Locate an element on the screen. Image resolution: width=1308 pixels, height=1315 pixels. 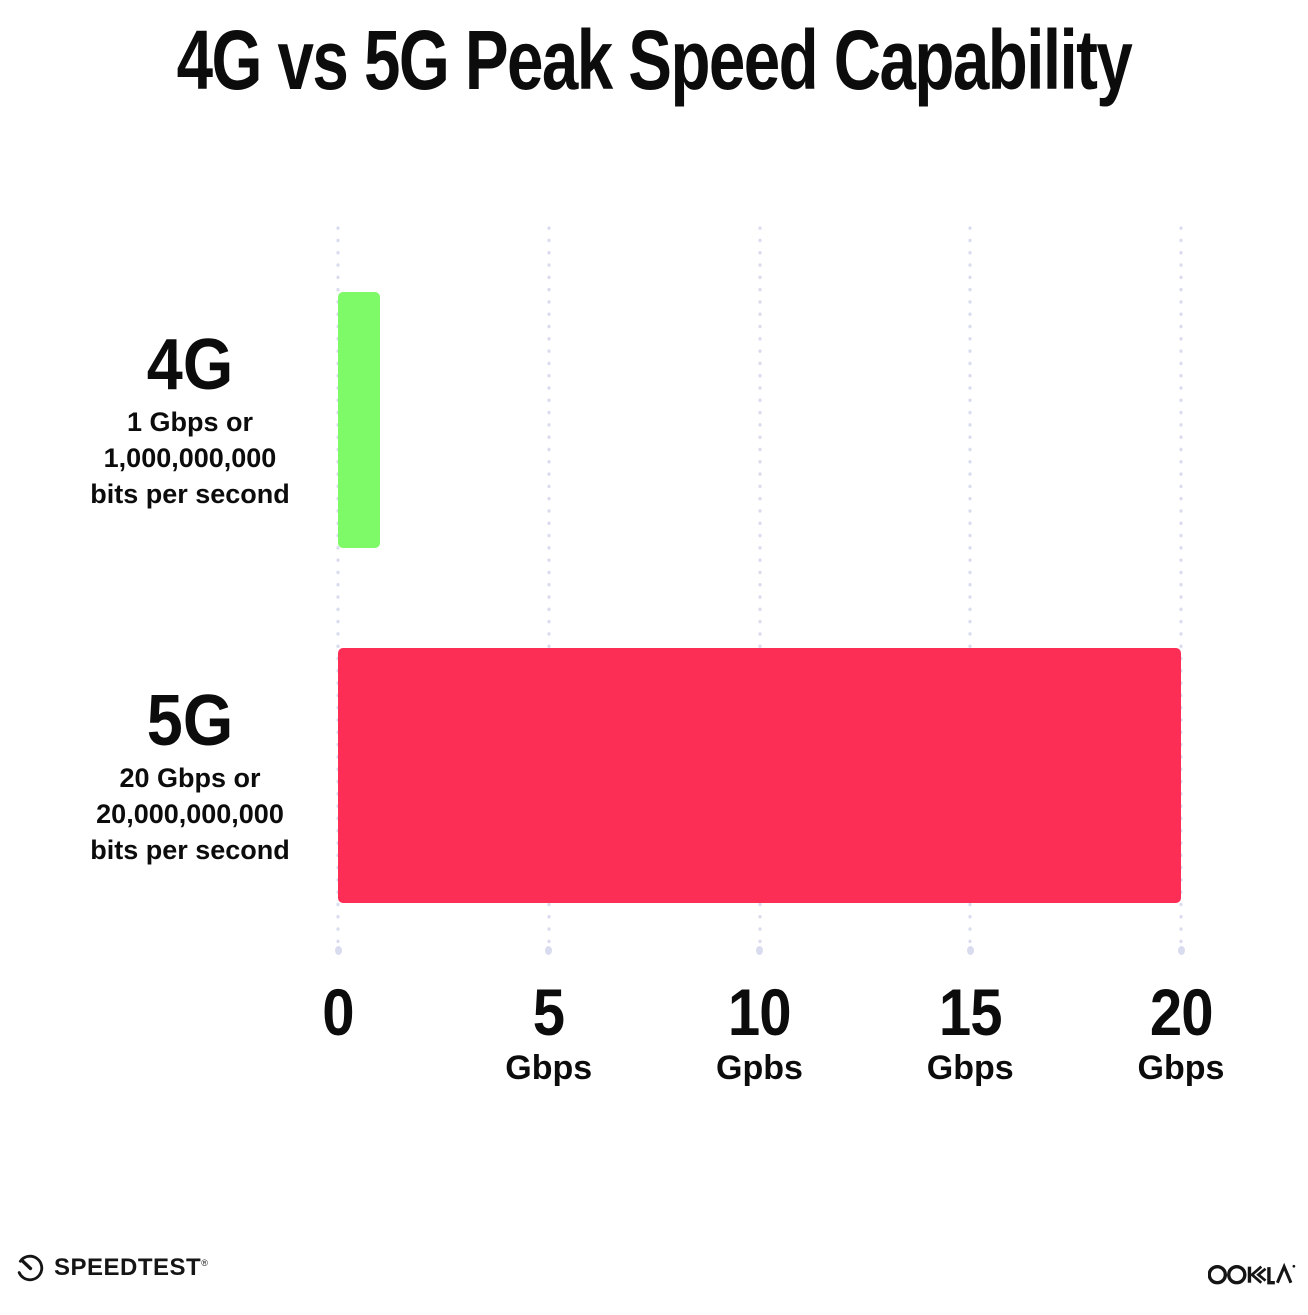
x-tick-5-value: 5 is located at coordinates (549, 1012).